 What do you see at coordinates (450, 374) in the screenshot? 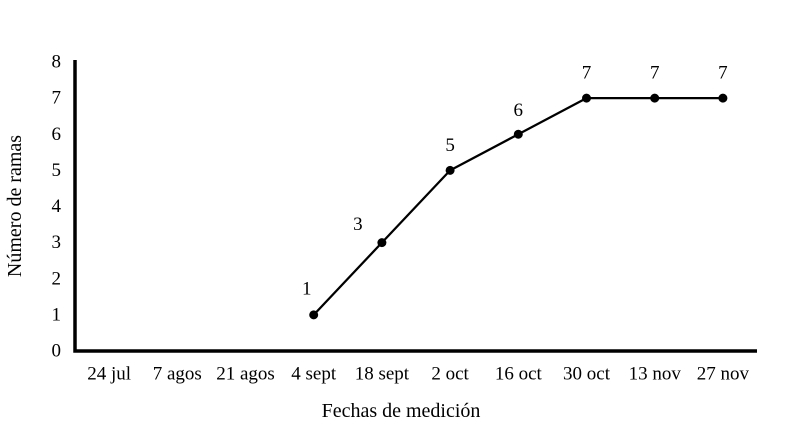
I see `x-axis-tick-label: 2 oct` at bounding box center [450, 374].